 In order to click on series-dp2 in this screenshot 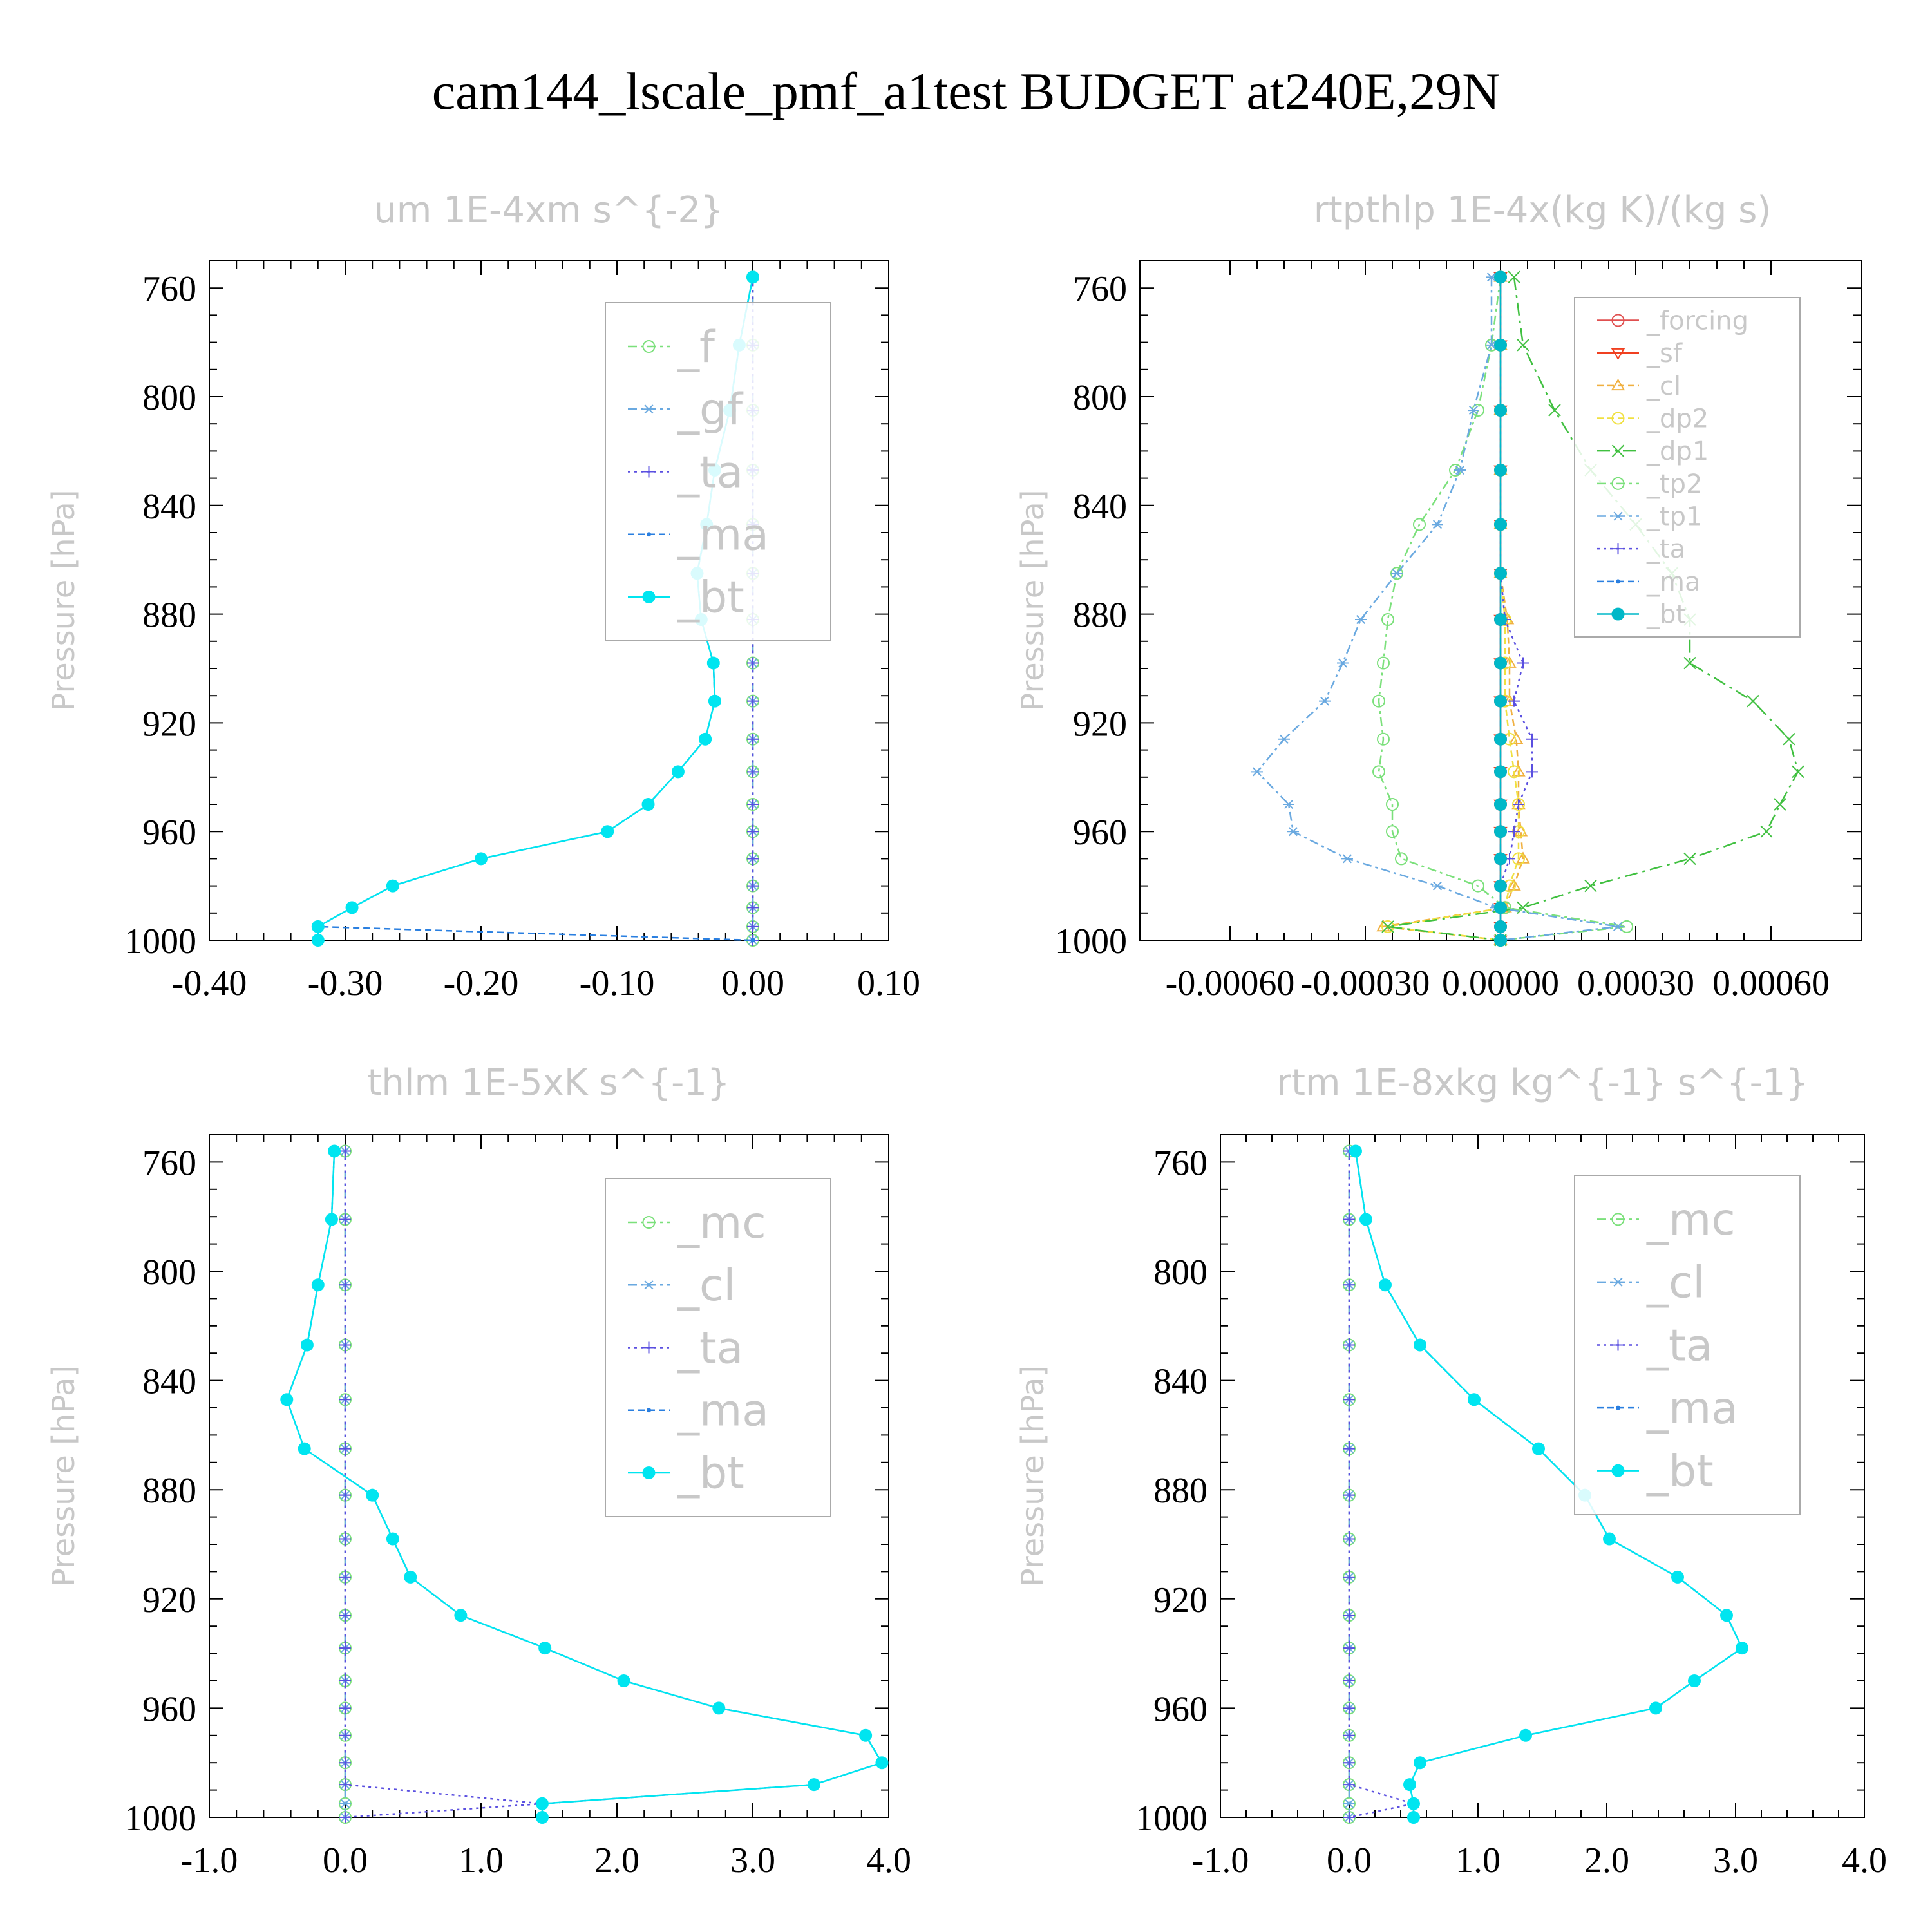, I will do `click(1453, 608)`.